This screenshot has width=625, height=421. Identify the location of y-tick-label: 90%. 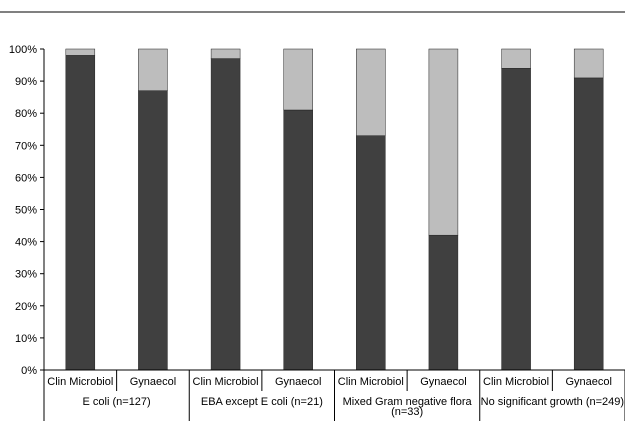
(26, 82).